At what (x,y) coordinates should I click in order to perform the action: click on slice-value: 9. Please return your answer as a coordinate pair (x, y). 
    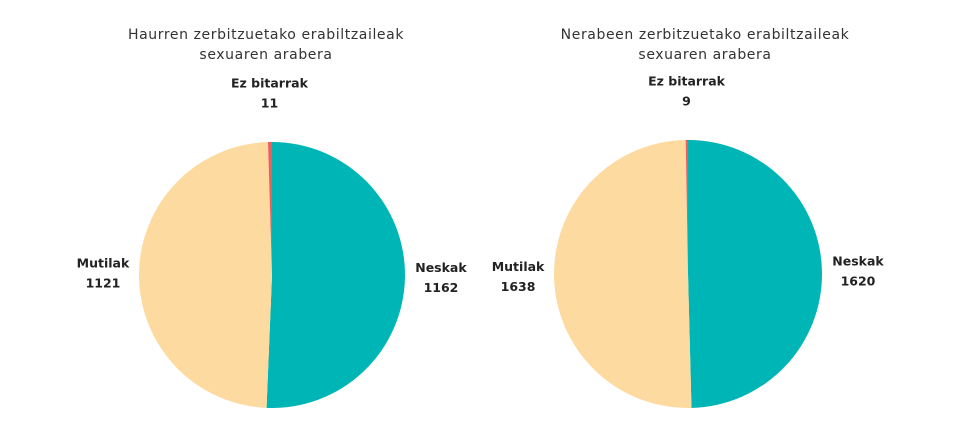
    Looking at the image, I should click on (686, 101).